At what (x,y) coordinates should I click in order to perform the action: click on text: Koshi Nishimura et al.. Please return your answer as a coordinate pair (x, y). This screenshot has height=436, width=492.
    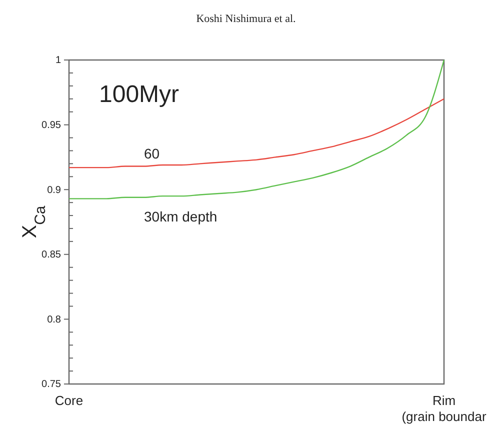
    Looking at the image, I should click on (246, 19).